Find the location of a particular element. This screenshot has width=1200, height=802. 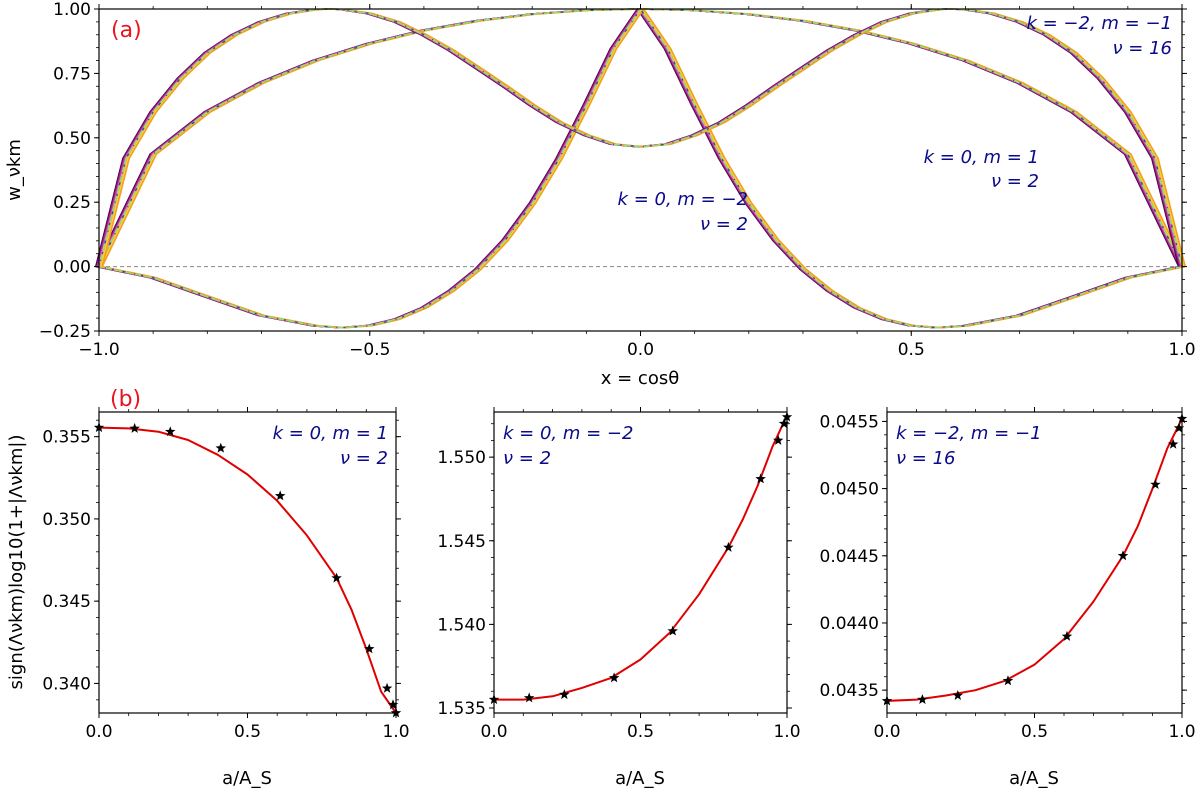

y-tick-label: 1.540 is located at coordinates (461, 625).